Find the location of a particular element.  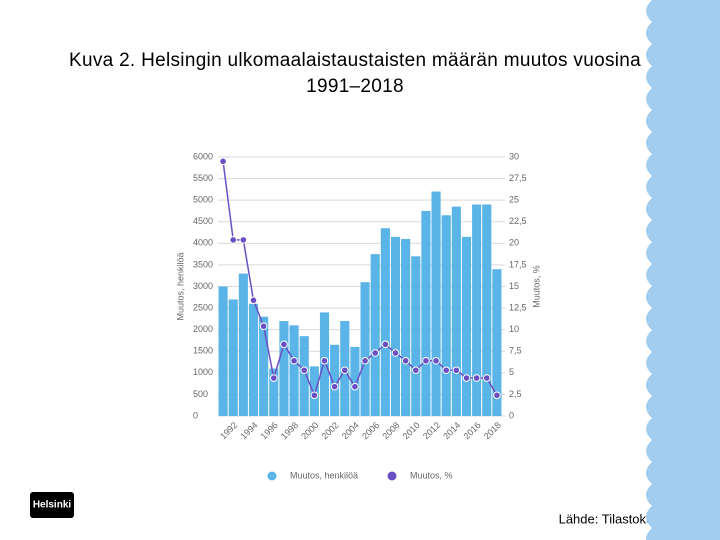

y-tick-label: 500 is located at coordinates (200, 394).